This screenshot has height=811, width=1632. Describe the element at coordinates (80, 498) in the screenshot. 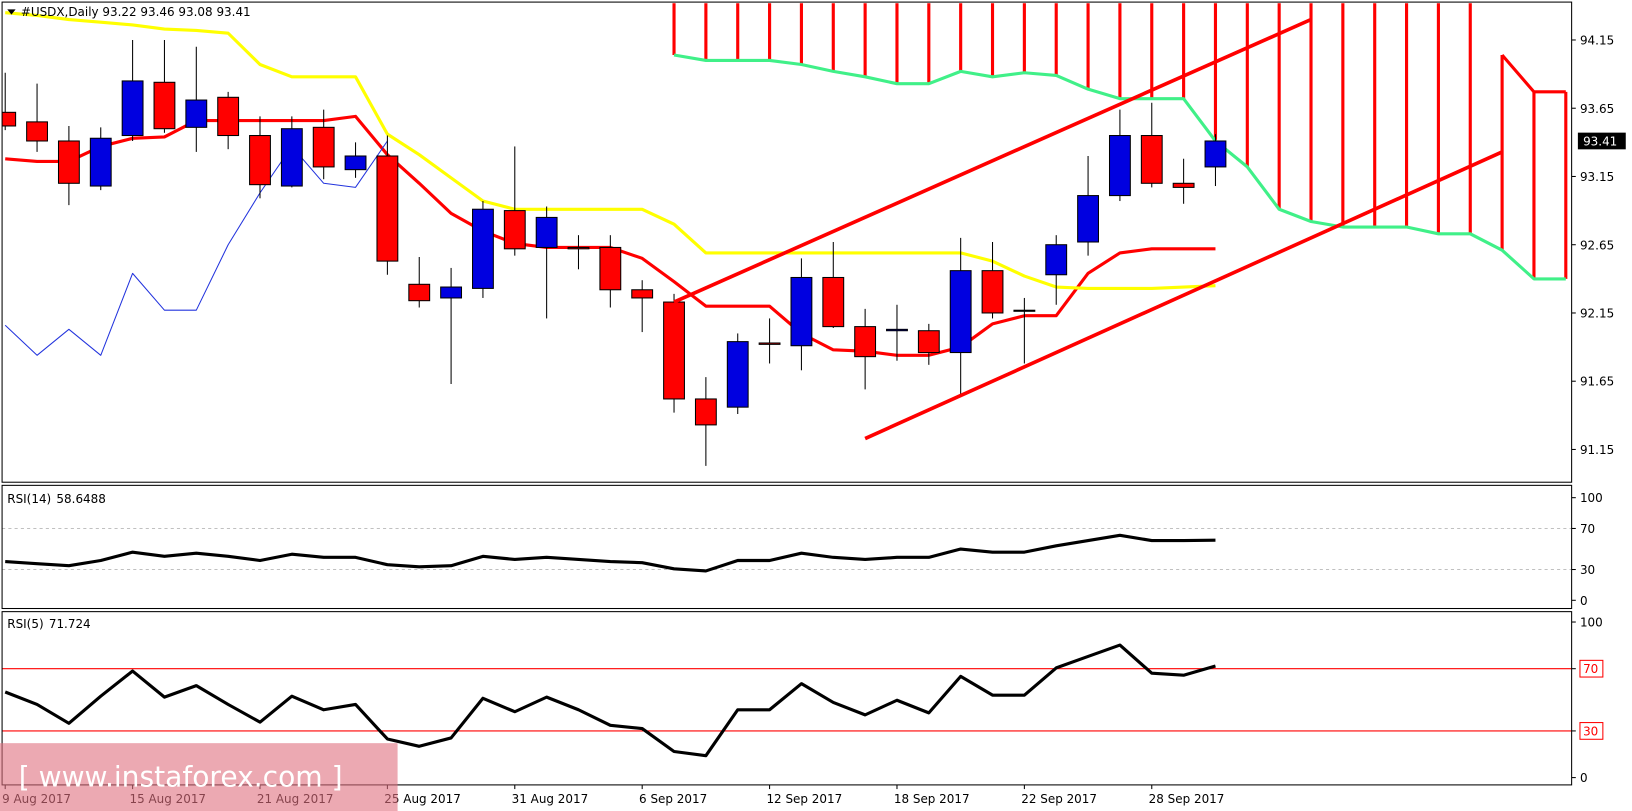

I see `indicator-value: 58.6488` at that location.